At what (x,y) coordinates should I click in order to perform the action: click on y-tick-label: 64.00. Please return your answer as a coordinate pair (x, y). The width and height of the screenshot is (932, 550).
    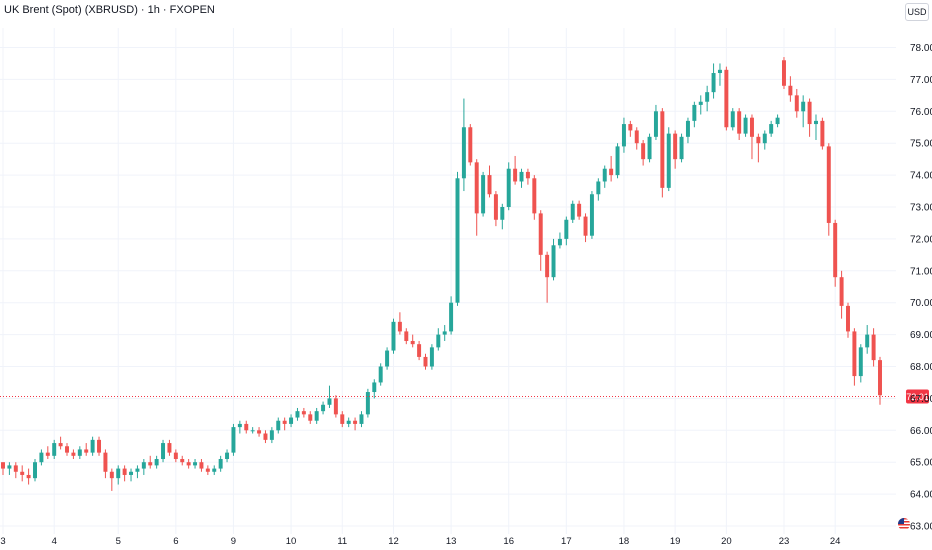
    Looking at the image, I should click on (921, 495).